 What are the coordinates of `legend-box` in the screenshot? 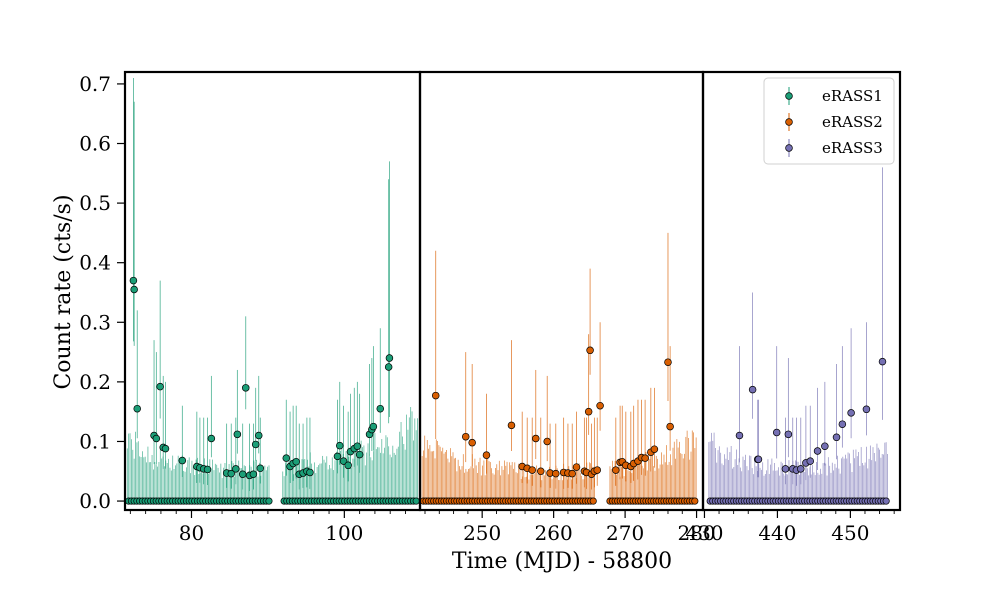 It's located at (829, 121).